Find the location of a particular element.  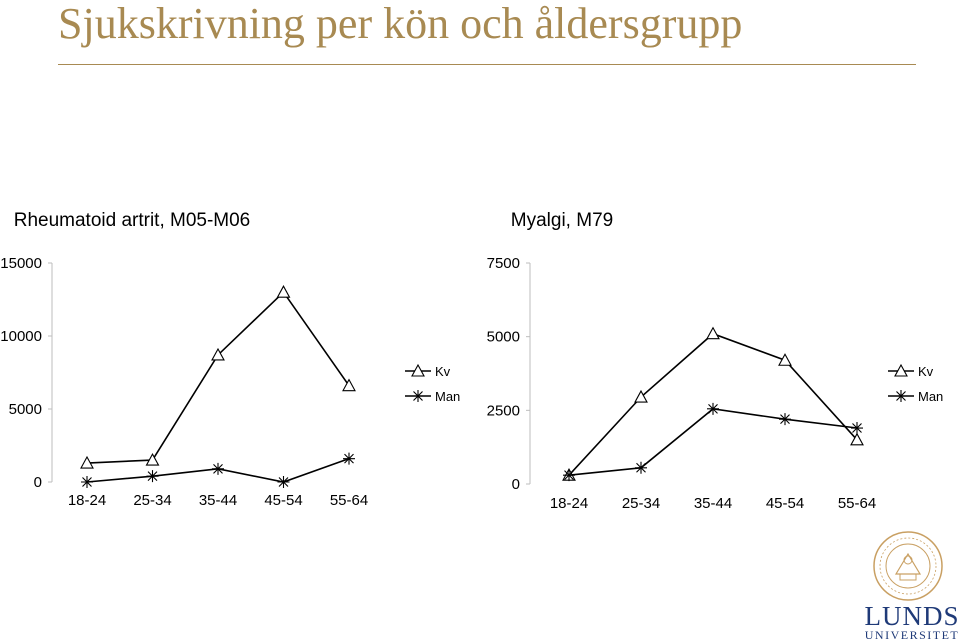

seal-icon is located at coordinates (908, 566).